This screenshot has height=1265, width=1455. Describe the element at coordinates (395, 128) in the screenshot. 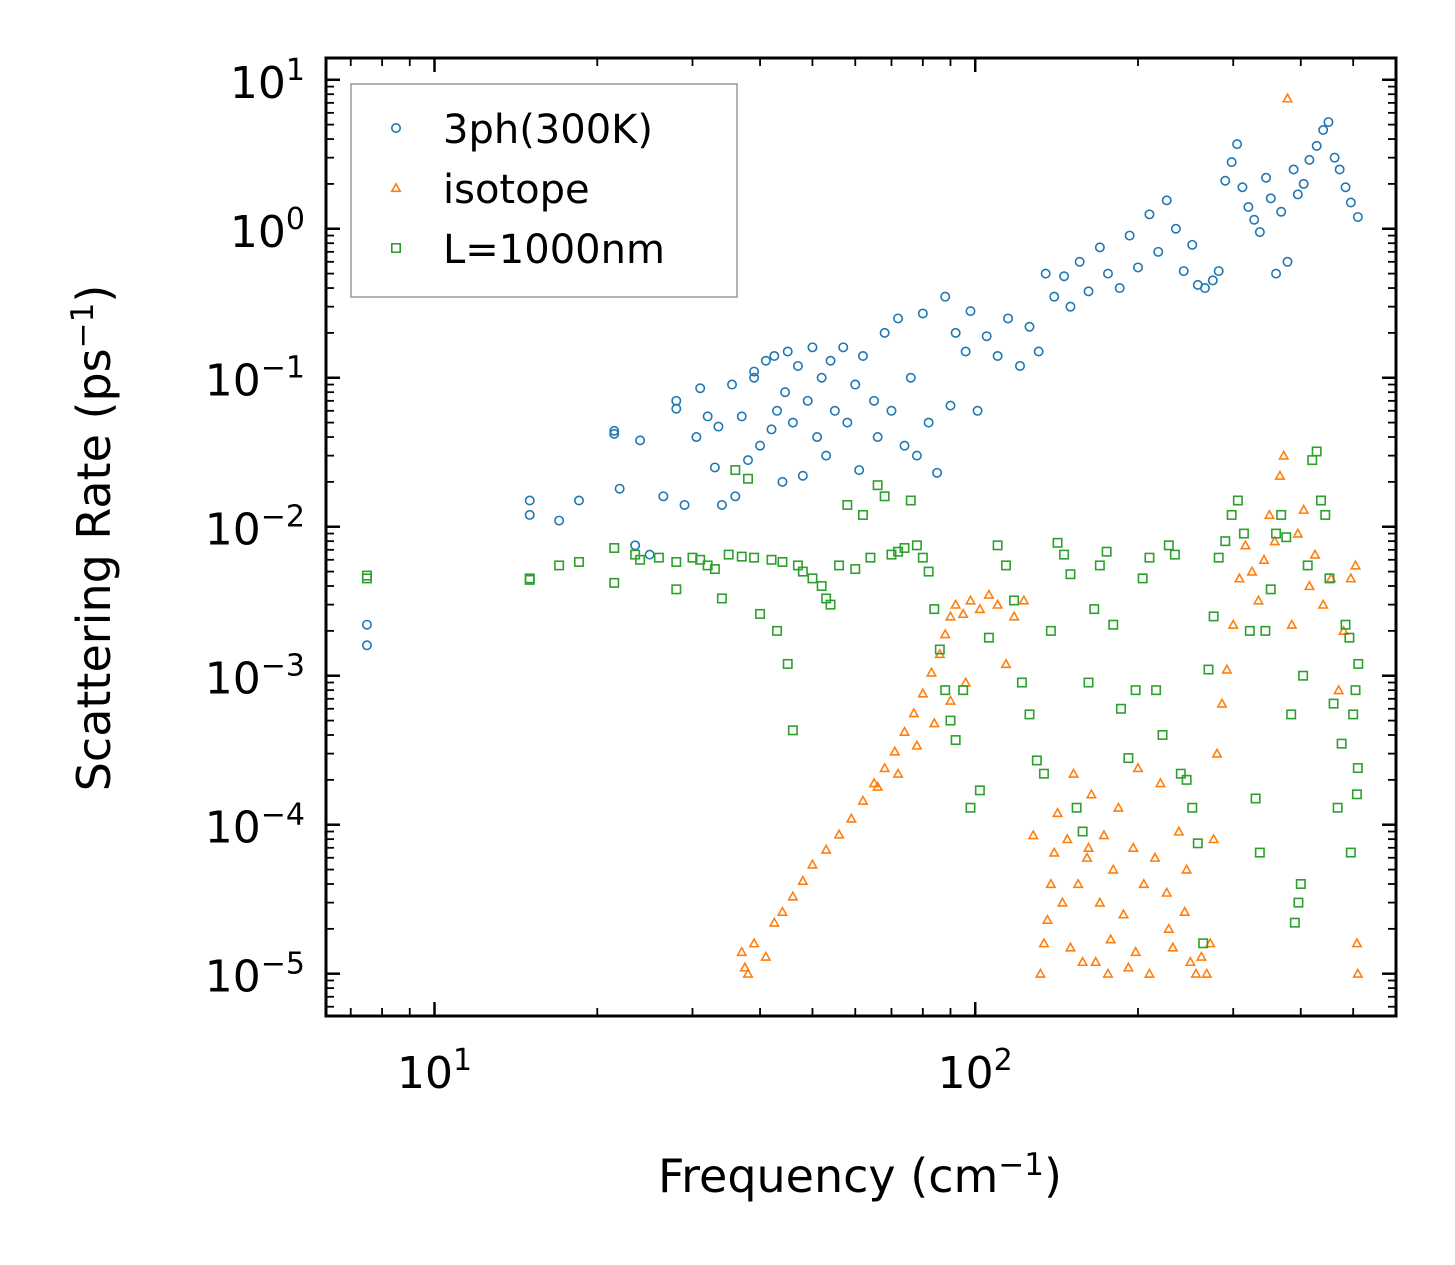

I see `legend-circle-marker` at that location.